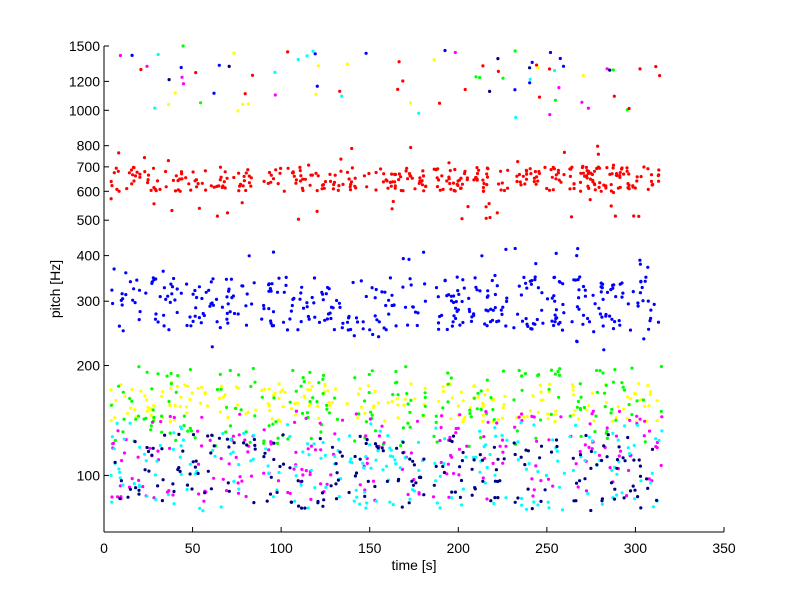  I want to click on y-tick-label: 400, so click(89, 256).